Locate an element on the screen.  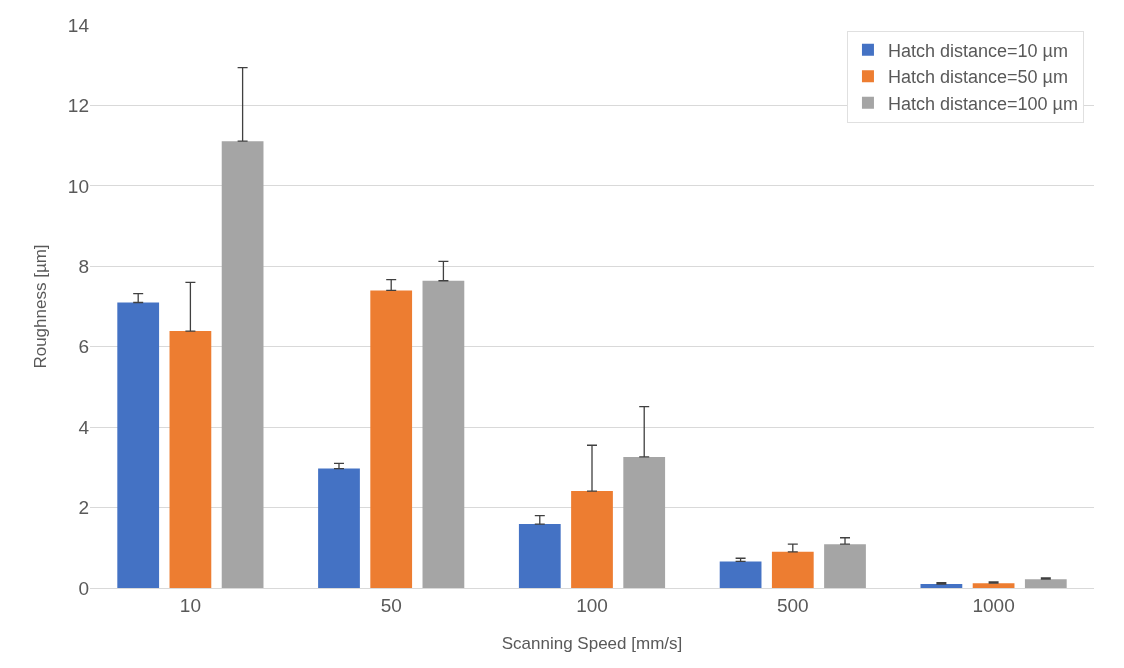
y-tick-label: 6 is located at coordinates (83, 347).